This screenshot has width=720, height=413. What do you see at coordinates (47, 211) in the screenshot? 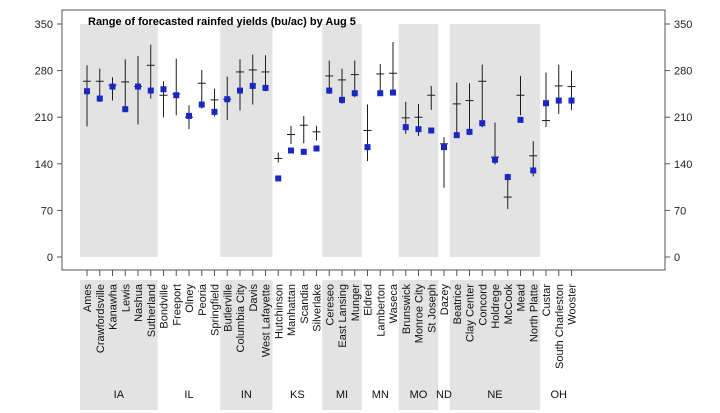
I see `y-tick-label-left: 70` at bounding box center [47, 211].